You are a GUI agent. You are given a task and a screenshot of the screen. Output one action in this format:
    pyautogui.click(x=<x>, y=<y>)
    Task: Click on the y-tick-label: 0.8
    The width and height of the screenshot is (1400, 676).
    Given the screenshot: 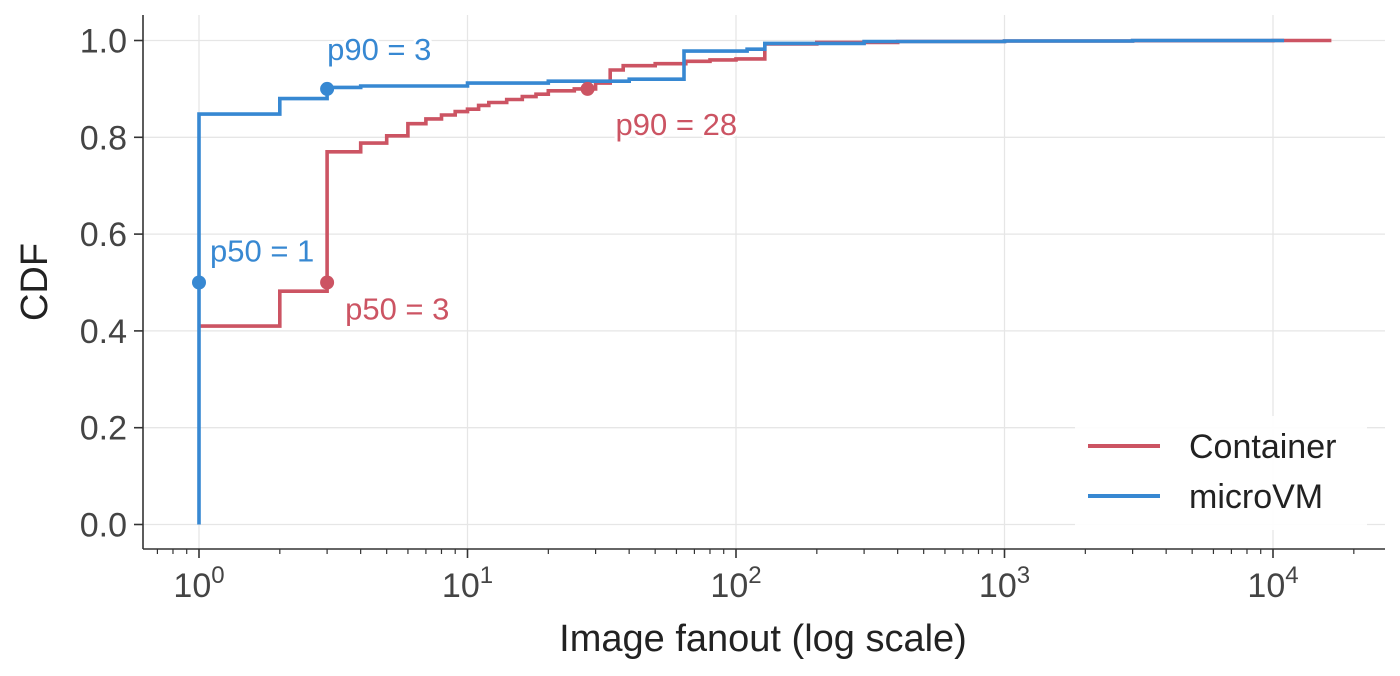 What is the action you would take?
    pyautogui.click(x=103, y=138)
    